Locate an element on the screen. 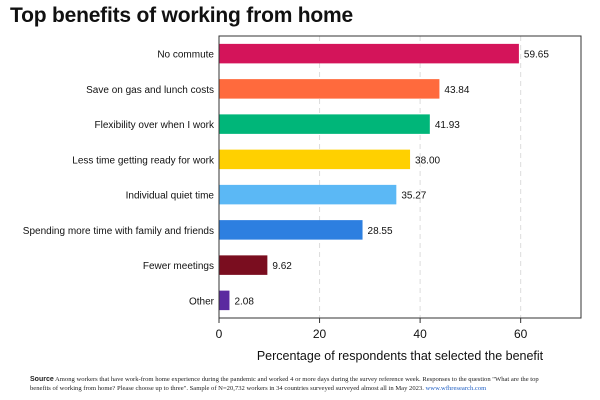 The image size is (600, 400). x-tick-label: 0 is located at coordinates (219, 334).